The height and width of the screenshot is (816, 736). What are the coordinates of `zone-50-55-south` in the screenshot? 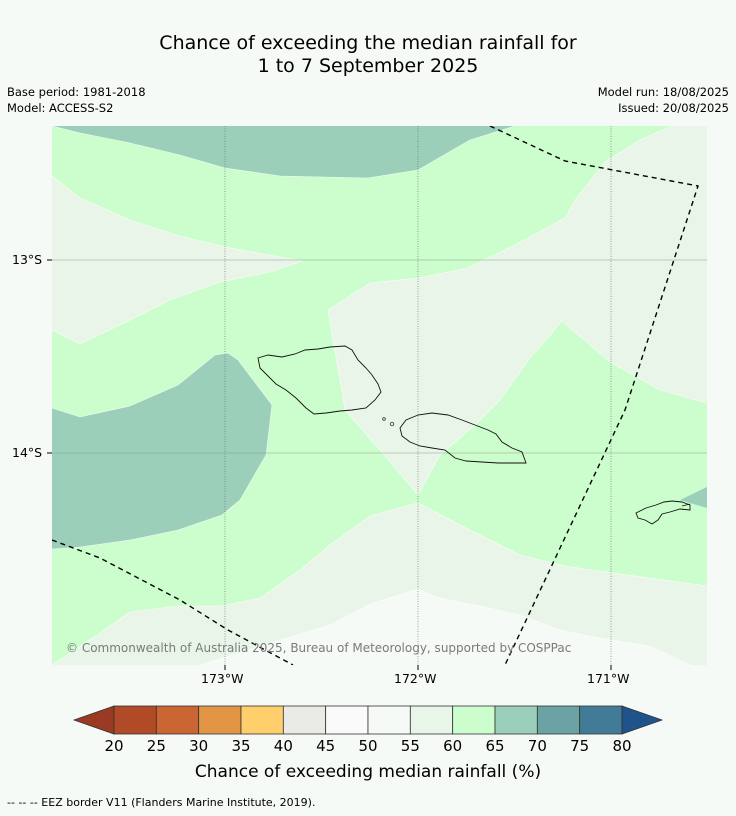 It's located at (445, 627).